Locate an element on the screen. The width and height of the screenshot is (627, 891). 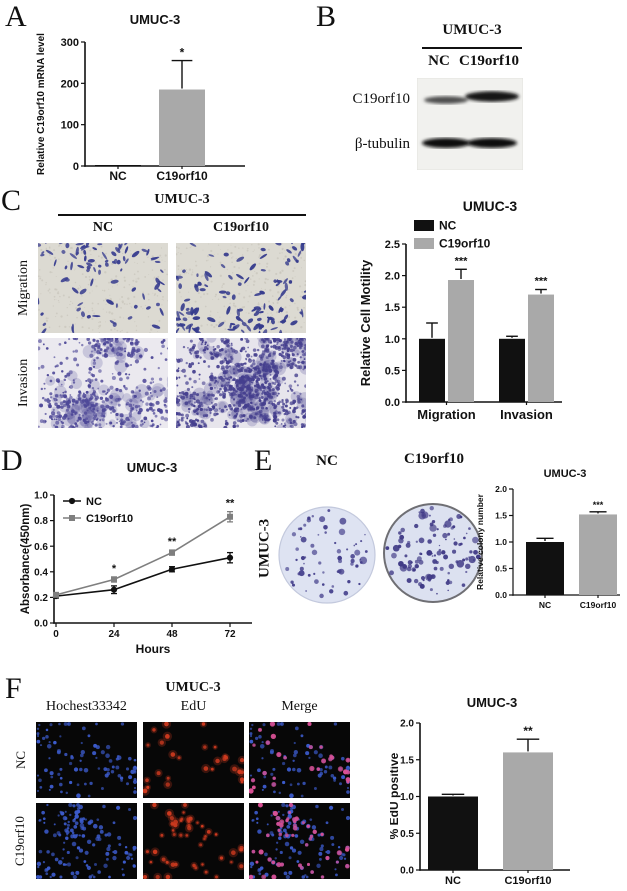
svg-text: 0.2 is located at coordinates (41, 598).